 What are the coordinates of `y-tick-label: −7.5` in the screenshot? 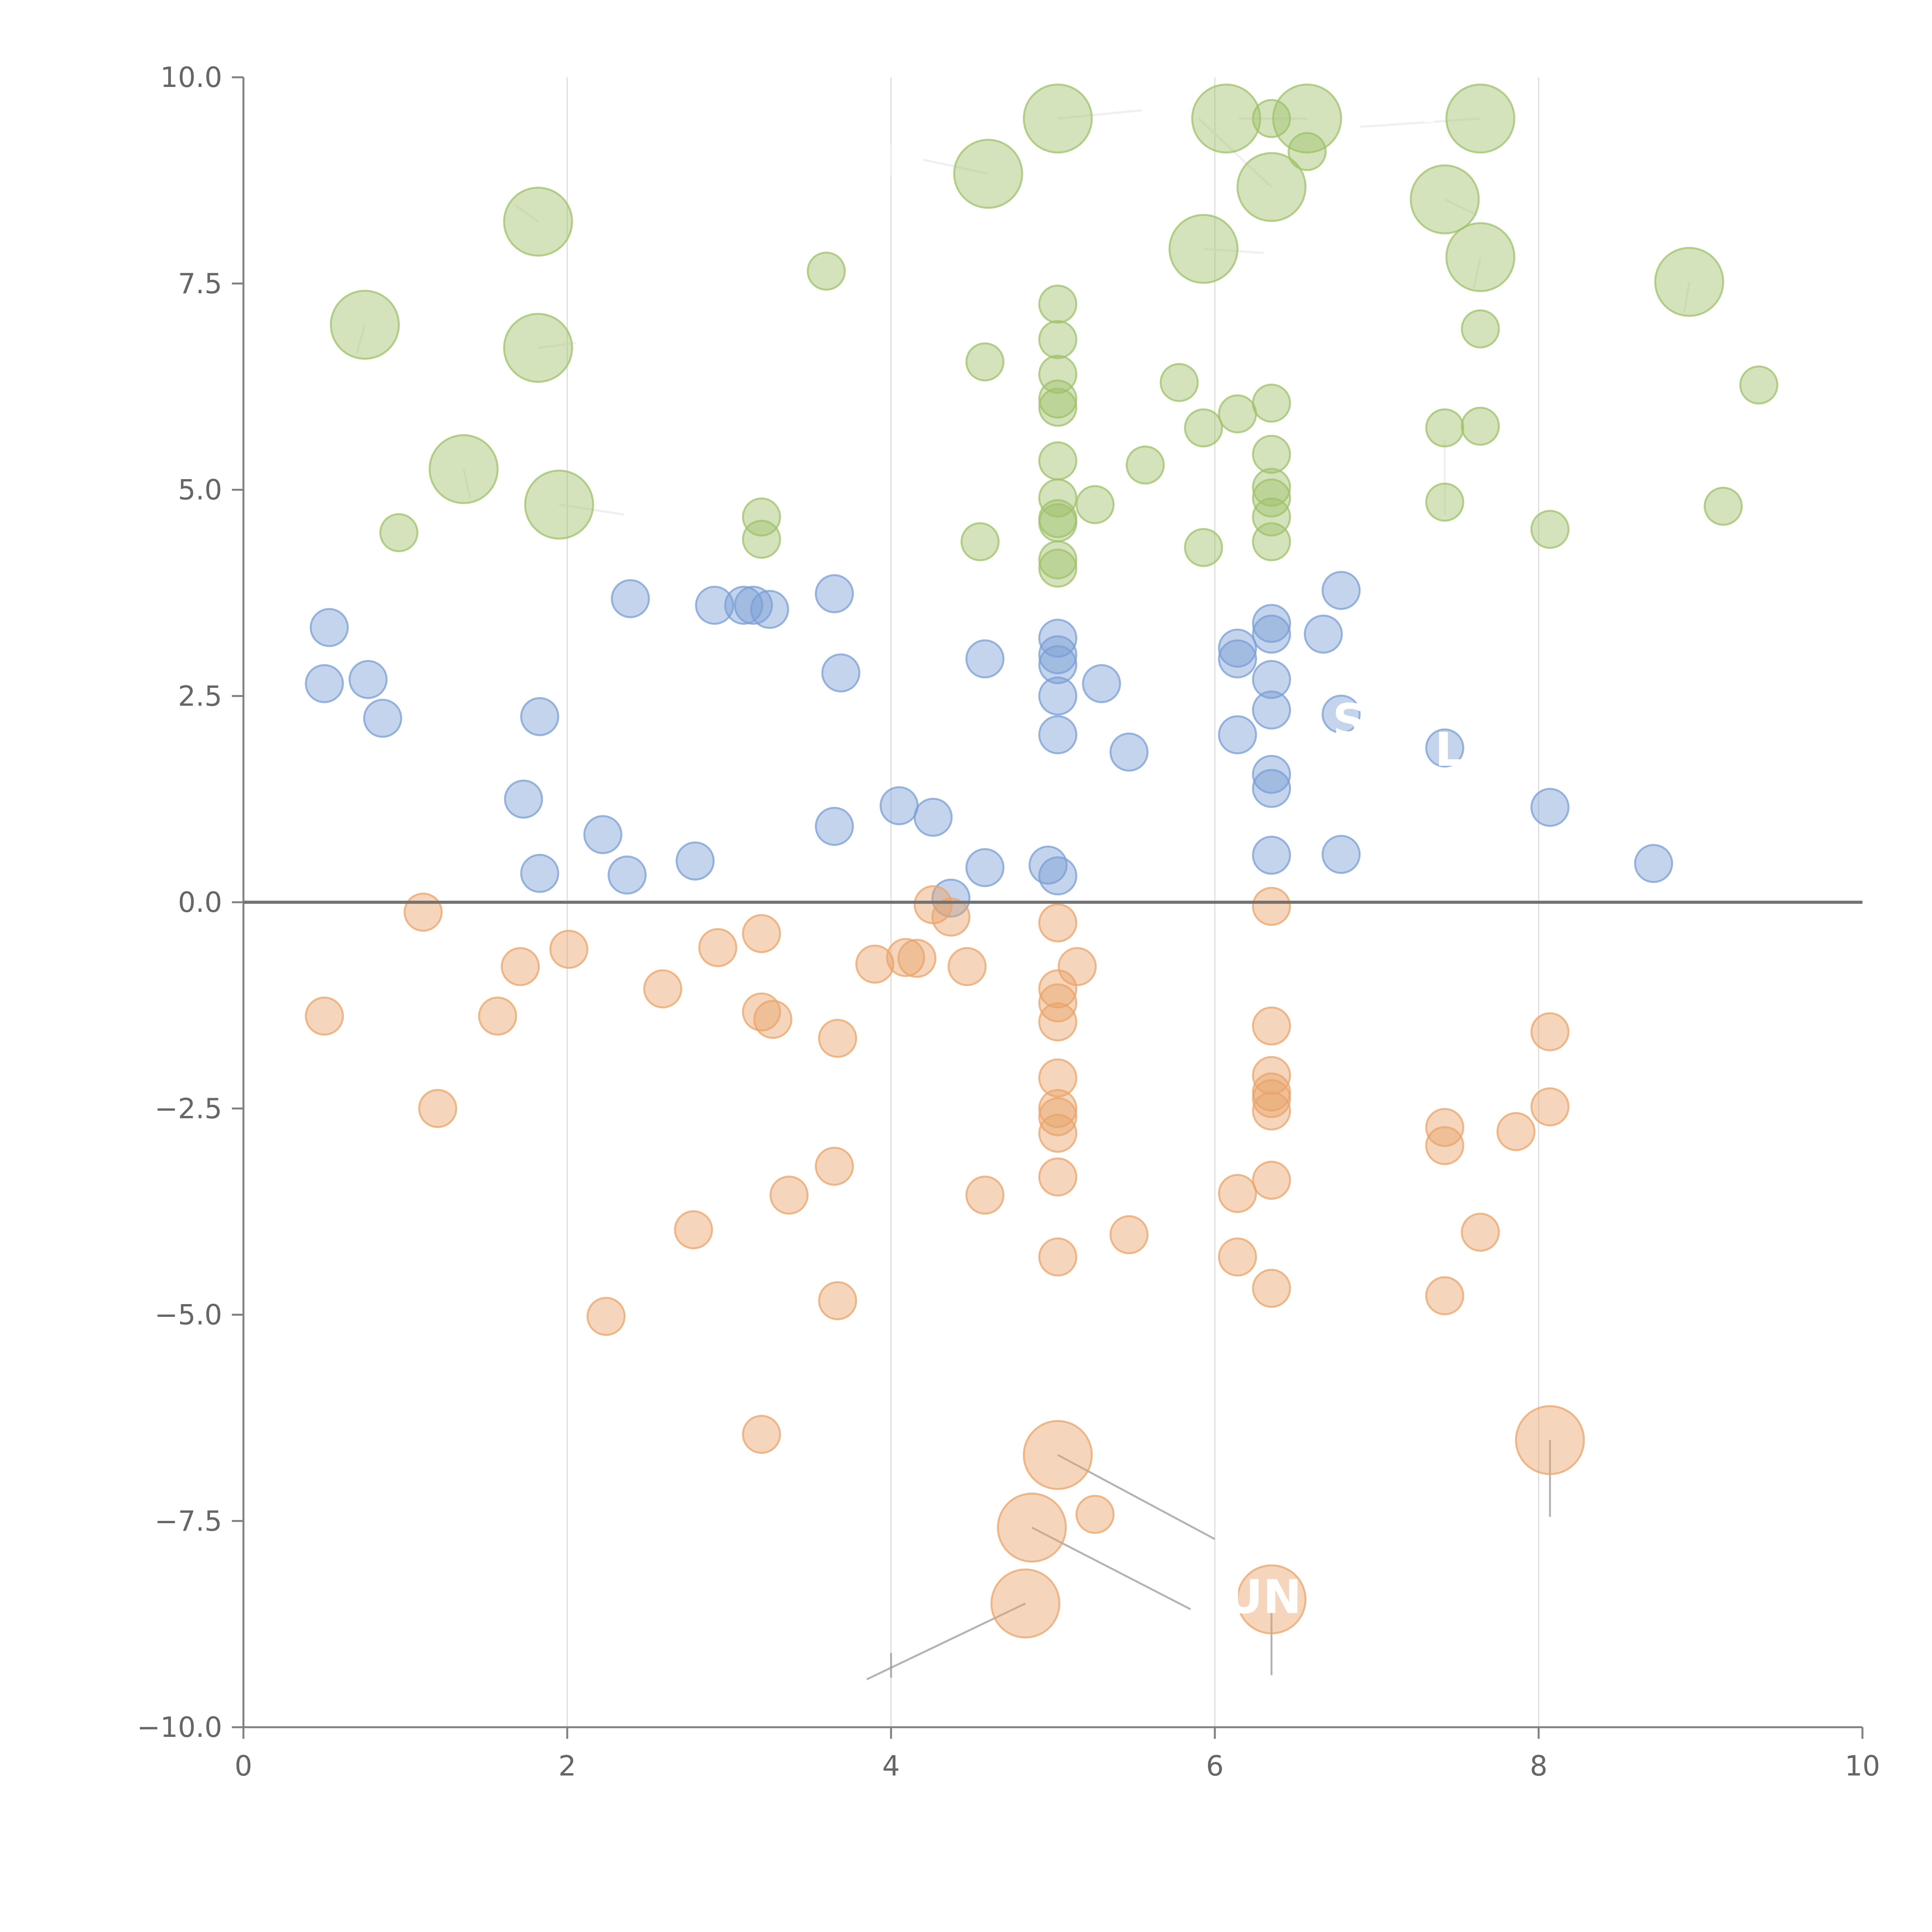 It's located at (189, 1521).